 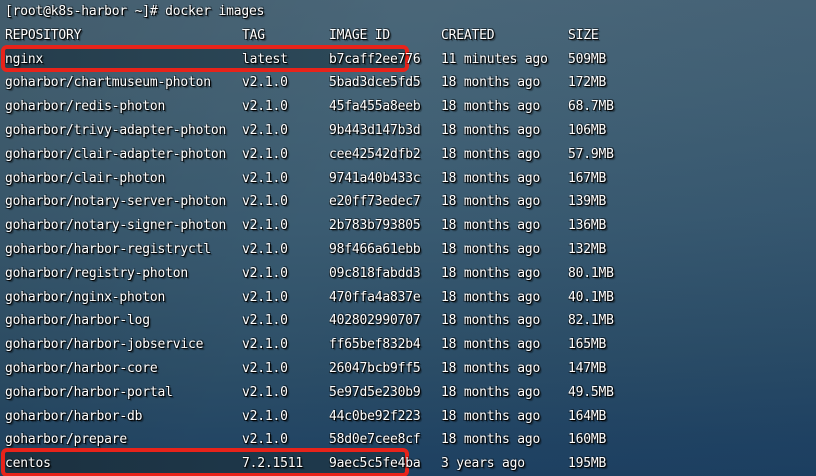 What do you see at coordinates (375, 83) in the screenshot?
I see `image-id-cell: 5bad3dce5fd5` at bounding box center [375, 83].